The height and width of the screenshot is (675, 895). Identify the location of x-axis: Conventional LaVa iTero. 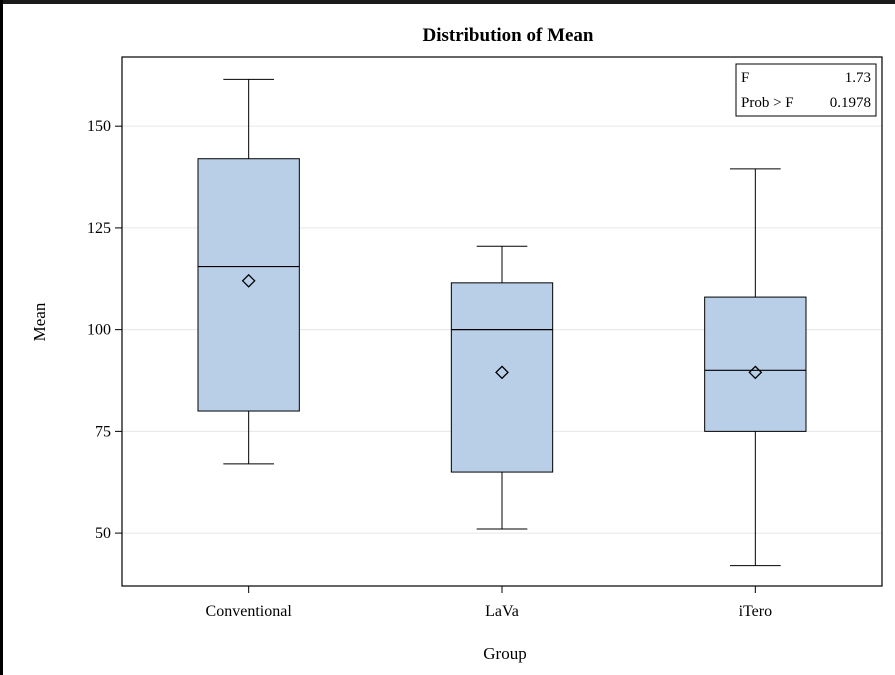
(489, 603).